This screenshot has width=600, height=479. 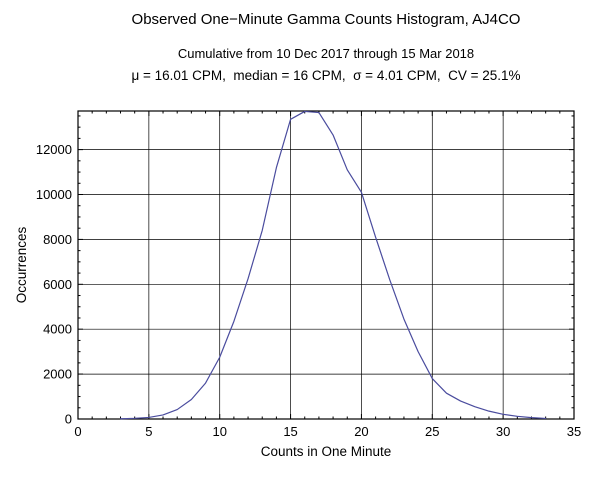 What do you see at coordinates (326, 451) in the screenshot?
I see `x-axis-label: Counts in One Minute` at bounding box center [326, 451].